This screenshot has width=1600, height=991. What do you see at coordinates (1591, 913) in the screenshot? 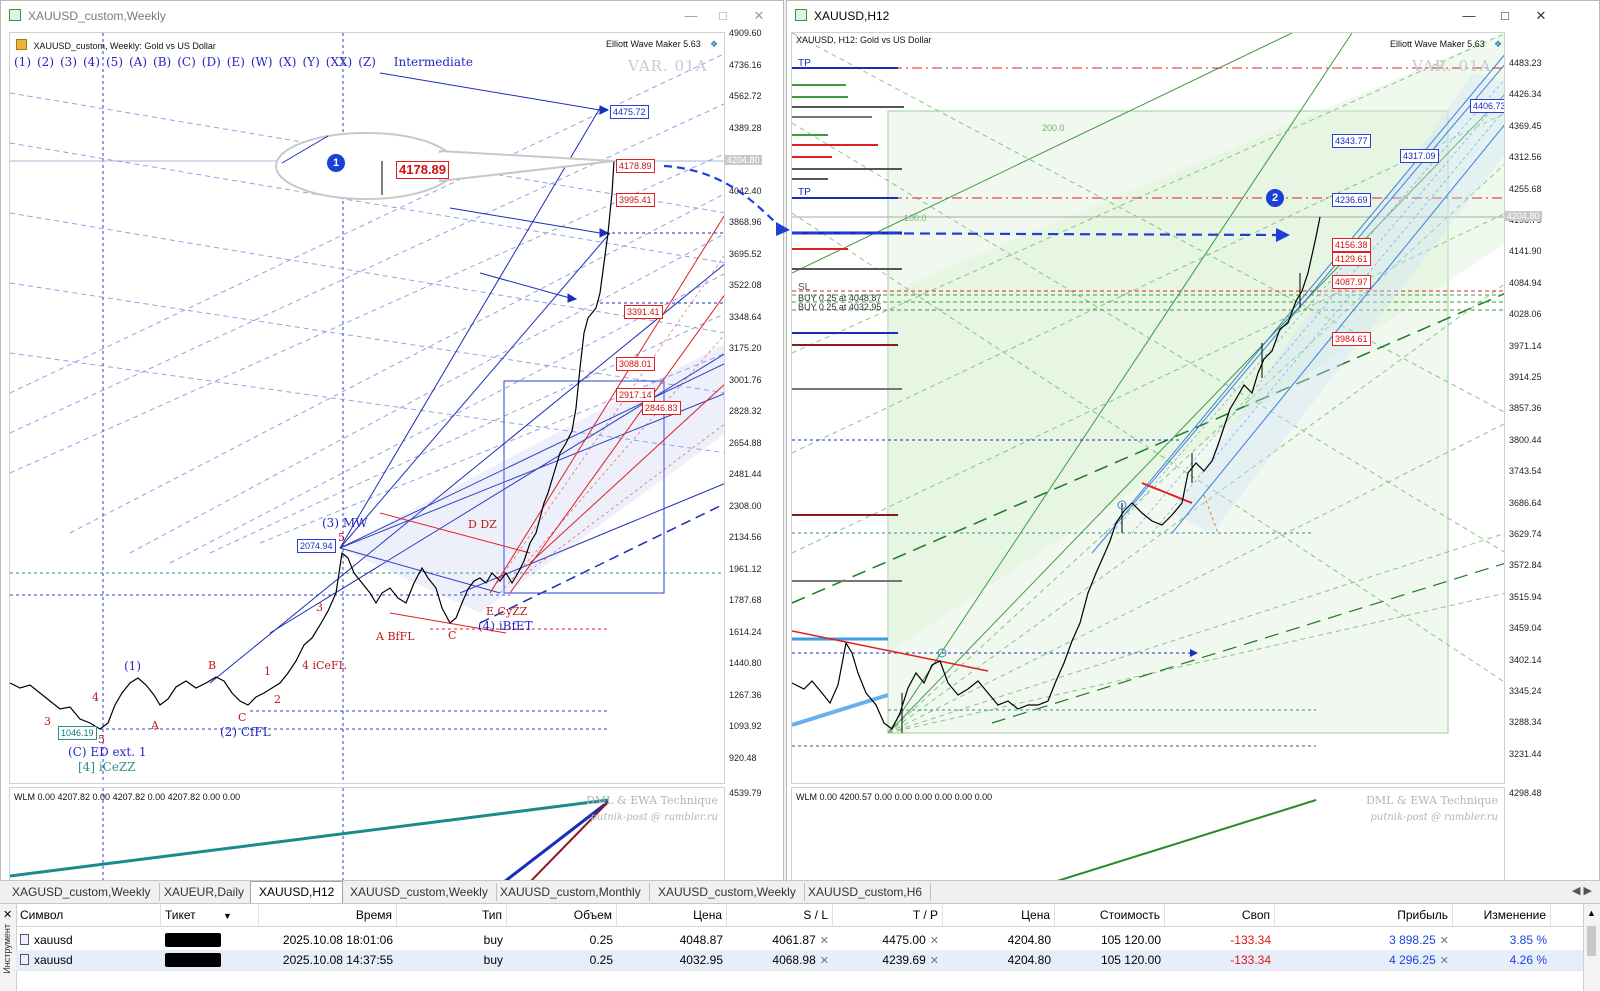
I see `scroll-up-icon: ▲` at bounding box center [1591, 913].